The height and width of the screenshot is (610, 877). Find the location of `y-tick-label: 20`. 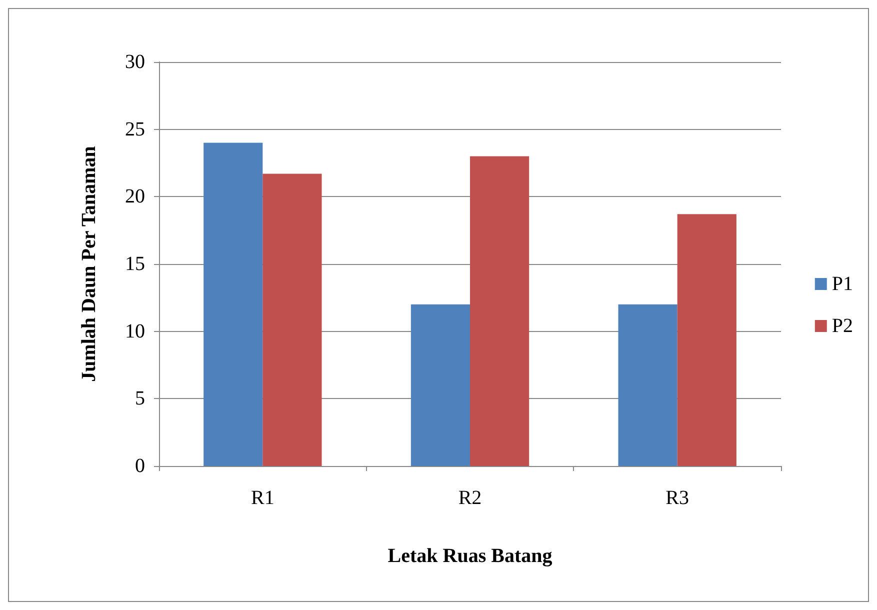

y-tick-label: 20 is located at coordinates (135, 197).